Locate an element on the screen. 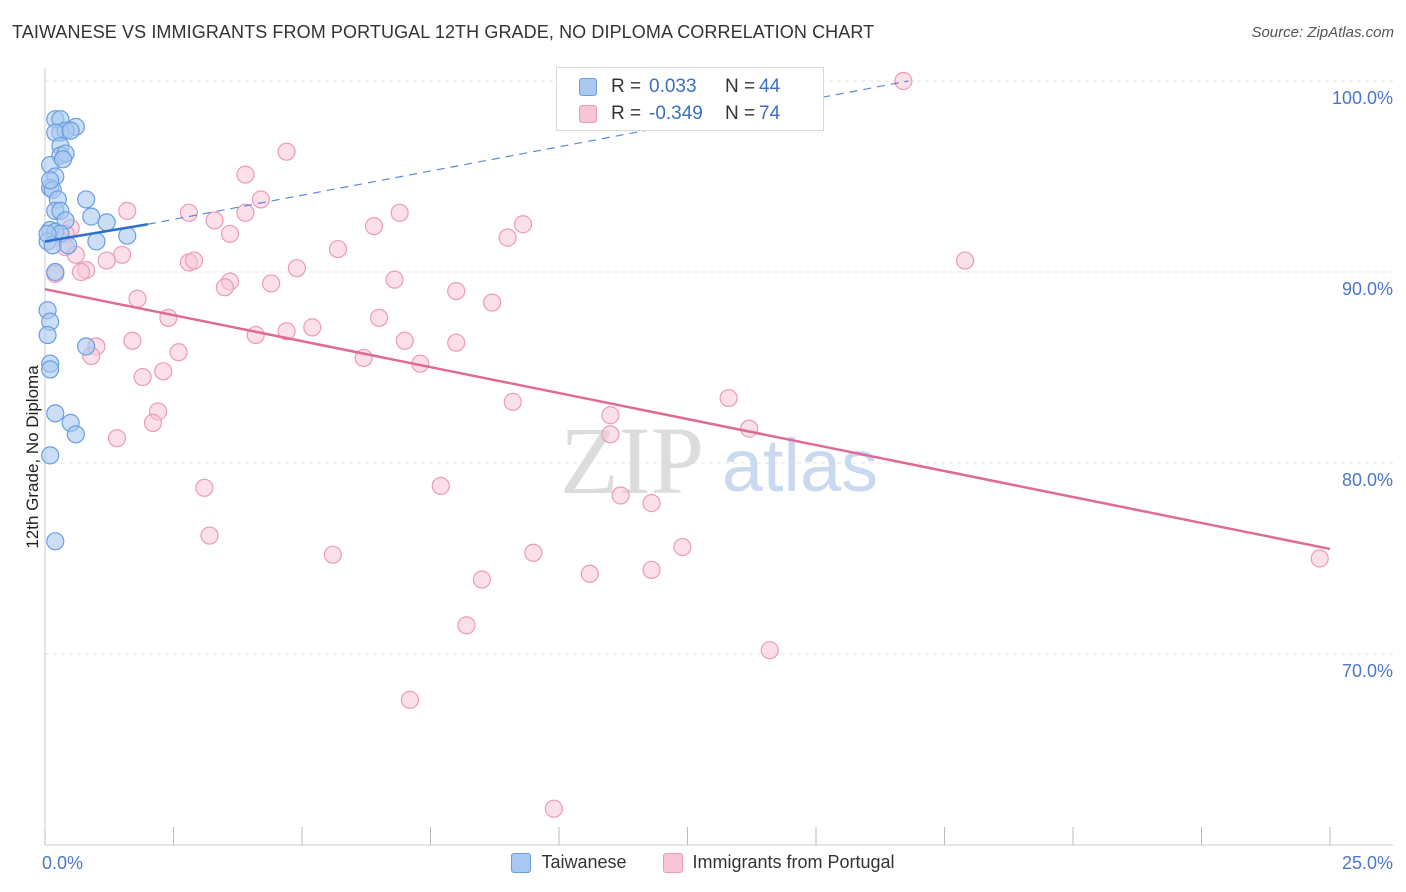 The image size is (1406, 892). legend-row-portugal: R = -0.349 N = 74 is located at coordinates (679, 114).